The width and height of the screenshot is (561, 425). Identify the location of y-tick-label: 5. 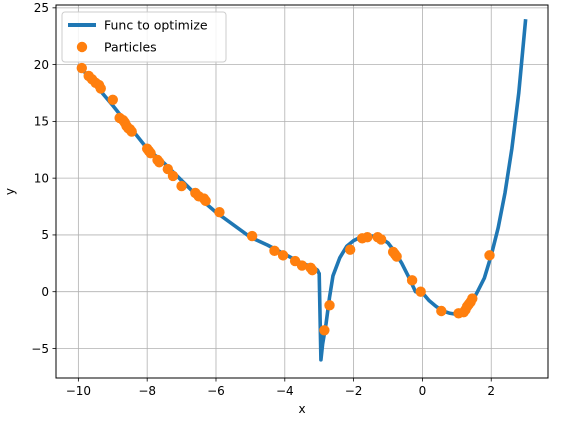
(45, 235).